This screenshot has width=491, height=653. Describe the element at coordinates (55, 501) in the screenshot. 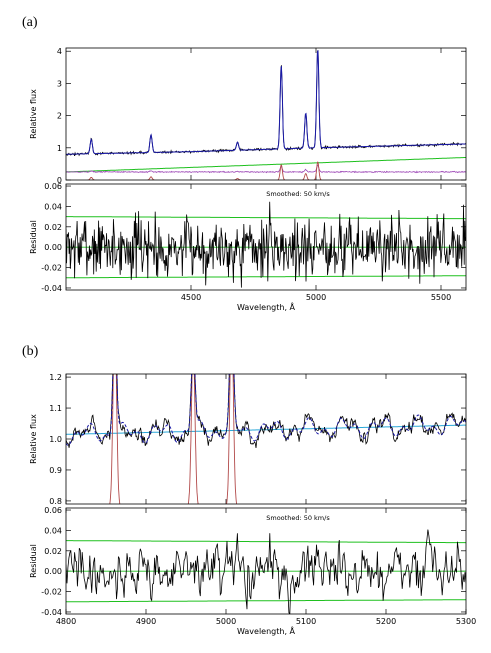

I see `y-tick-label: 0.8` at that location.